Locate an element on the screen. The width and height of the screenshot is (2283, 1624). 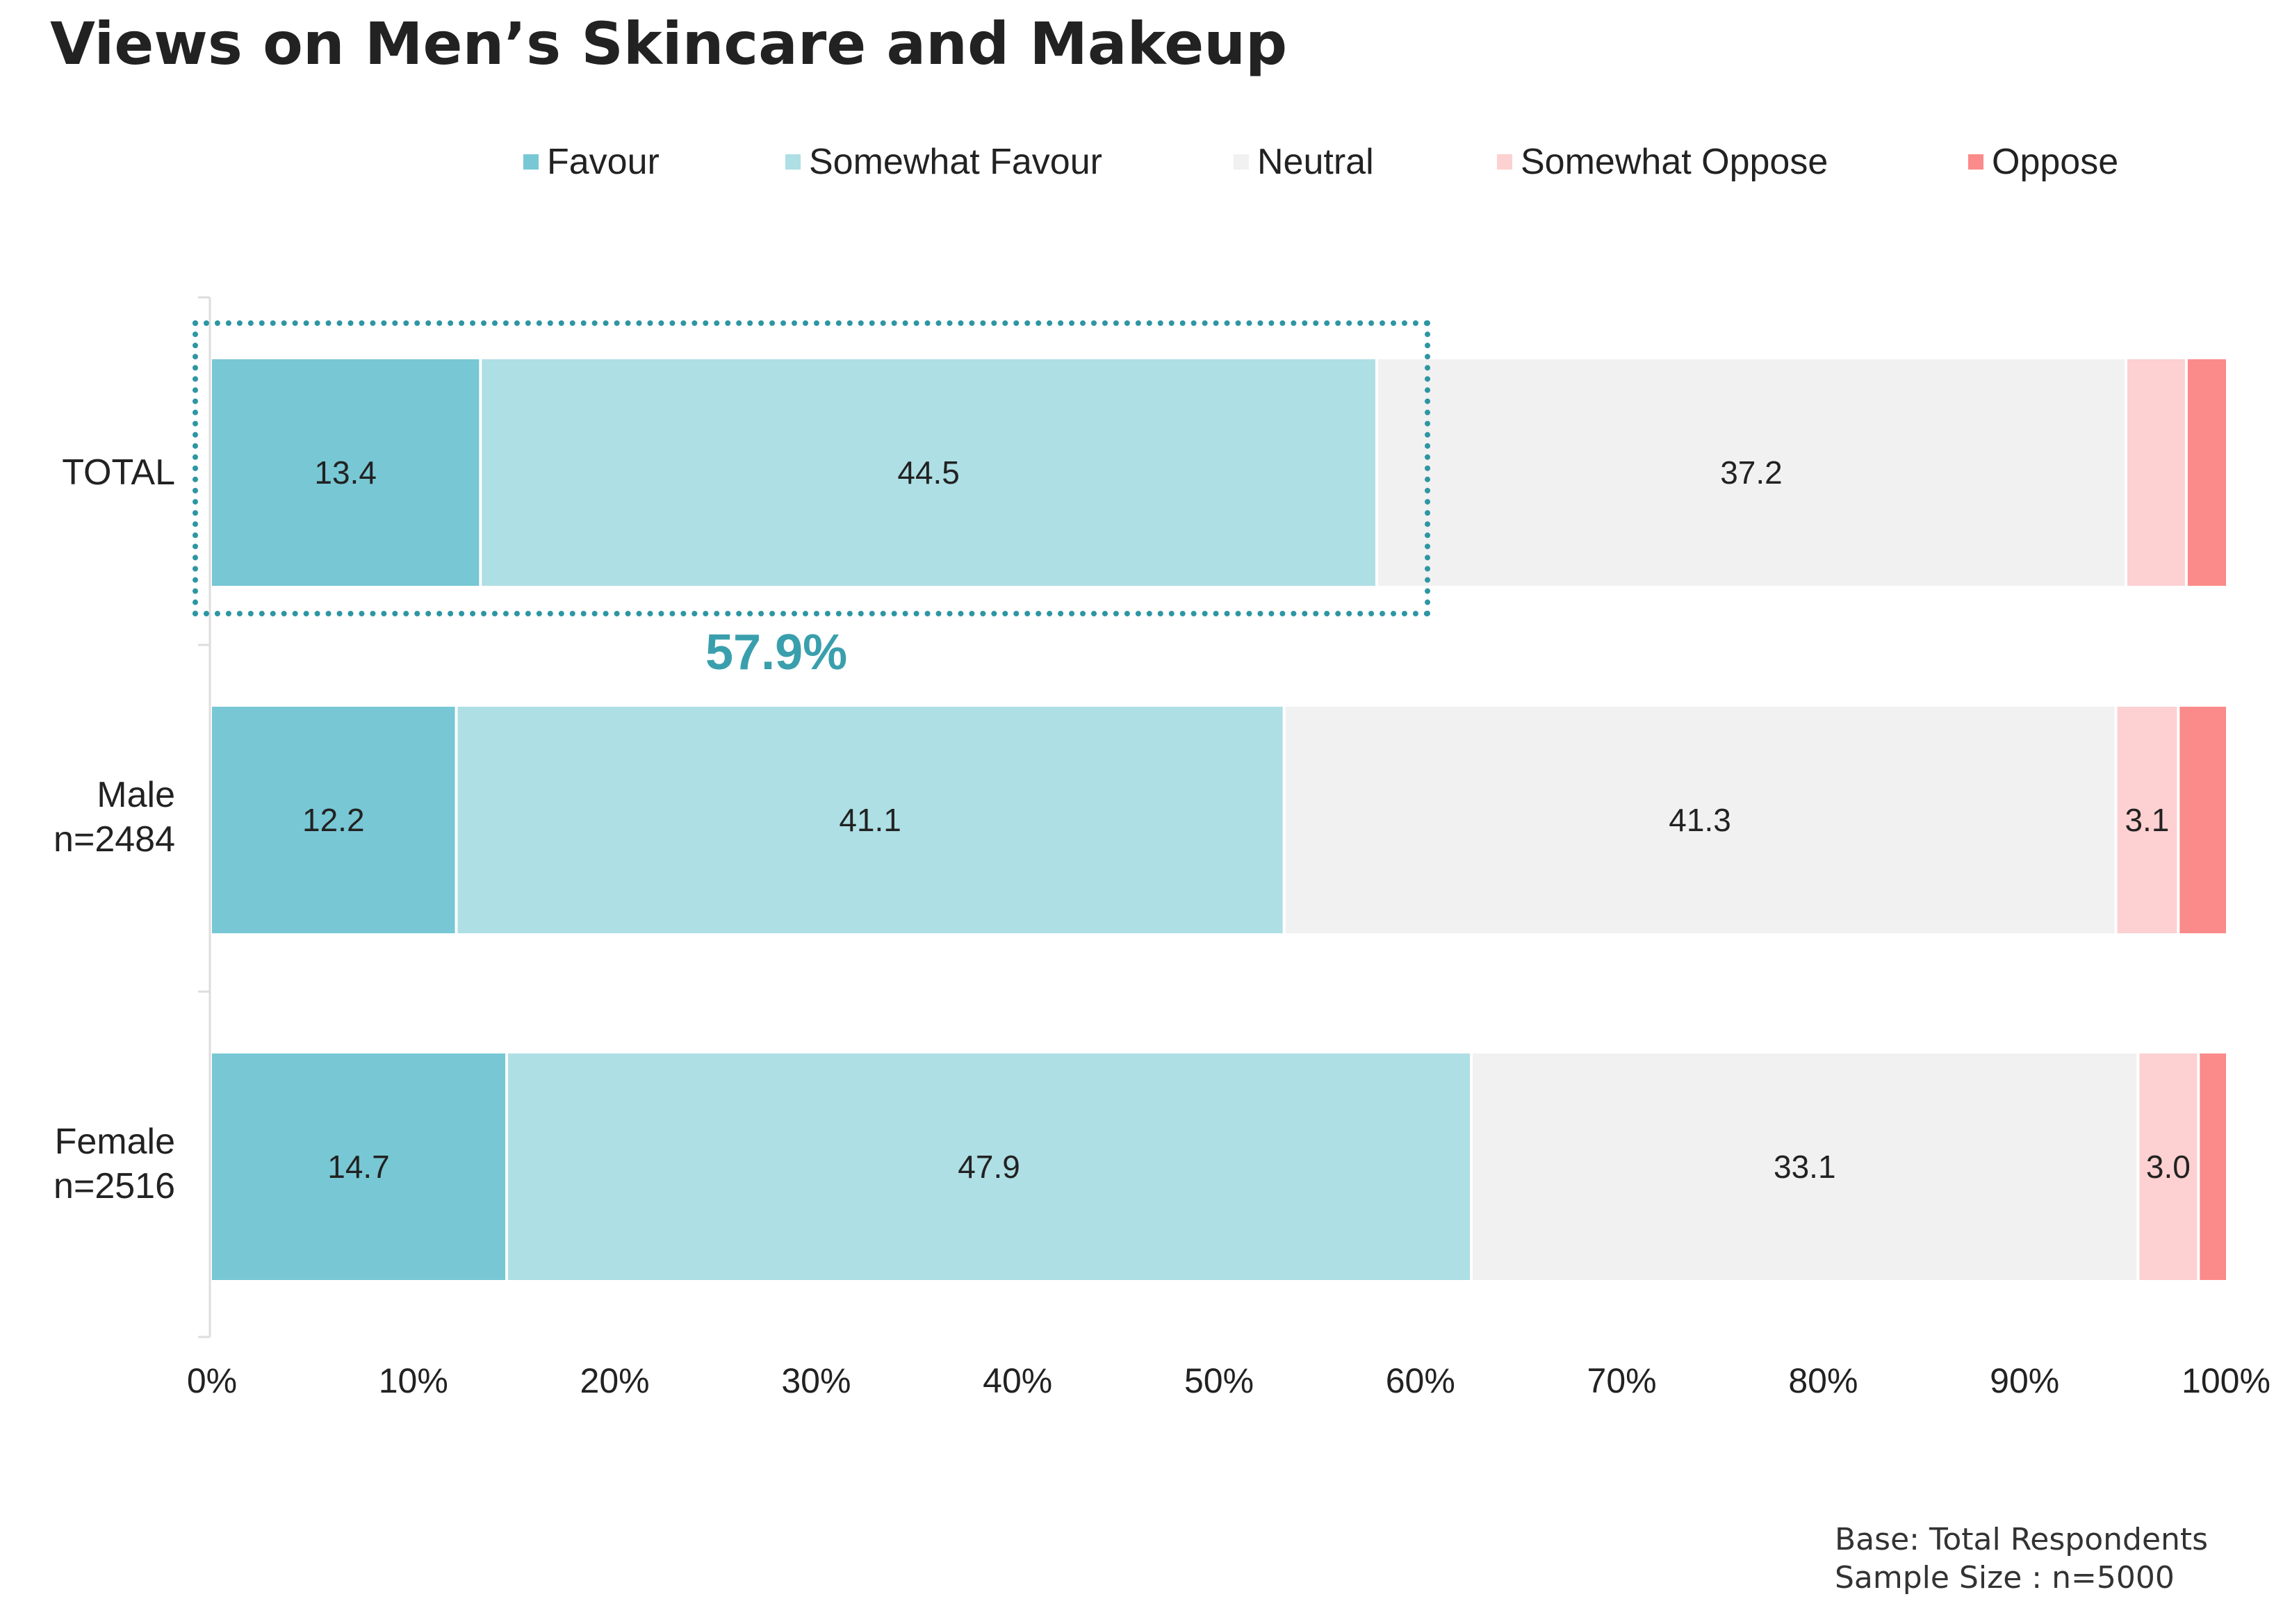
data-label: 14.7 is located at coordinates (358, 1167).